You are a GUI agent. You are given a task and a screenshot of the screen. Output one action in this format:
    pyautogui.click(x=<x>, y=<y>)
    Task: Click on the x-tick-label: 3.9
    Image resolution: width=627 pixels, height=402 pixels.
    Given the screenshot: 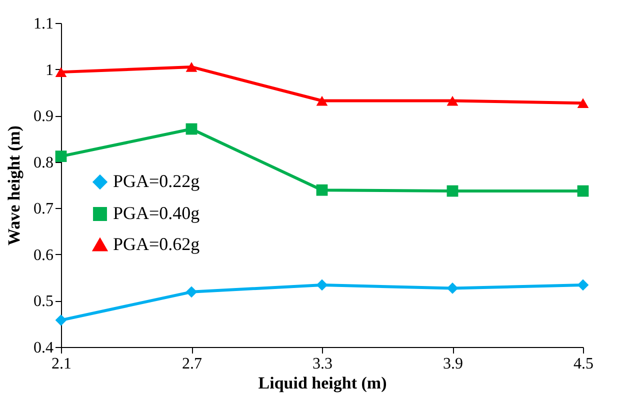 What is the action you would take?
    pyautogui.click(x=453, y=364)
    